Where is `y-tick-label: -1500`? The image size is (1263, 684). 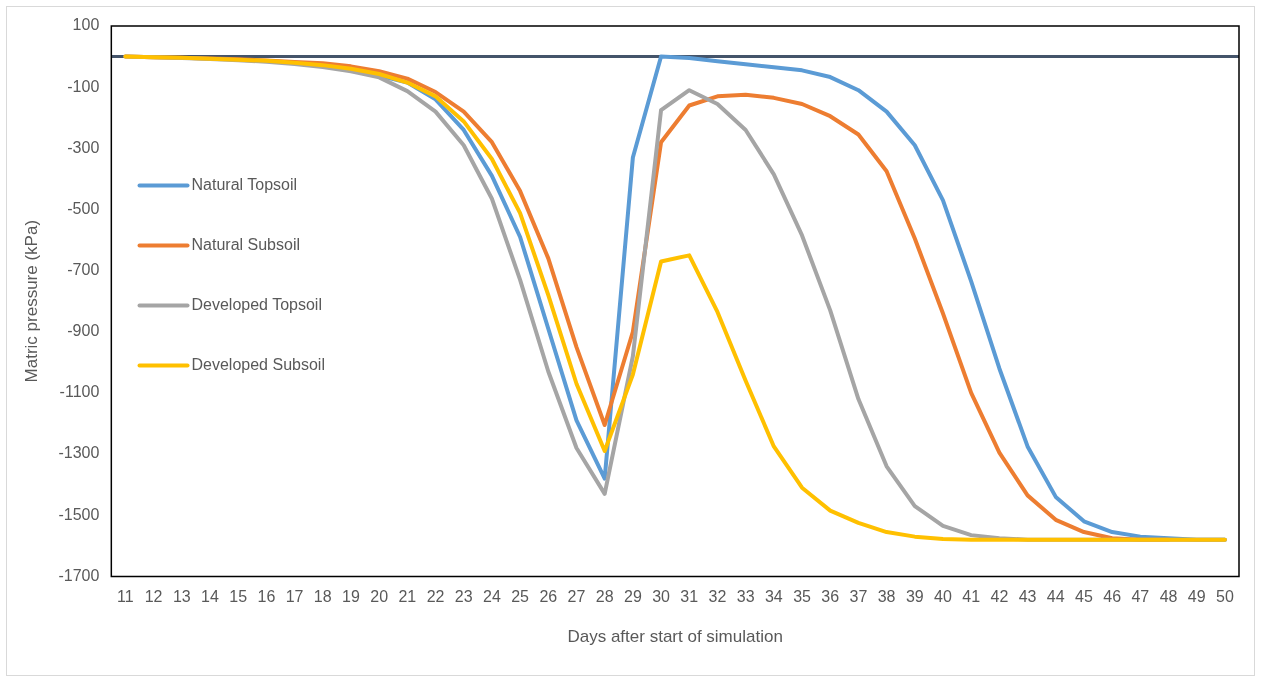 y-tick-label: -1500 is located at coordinates (79, 514).